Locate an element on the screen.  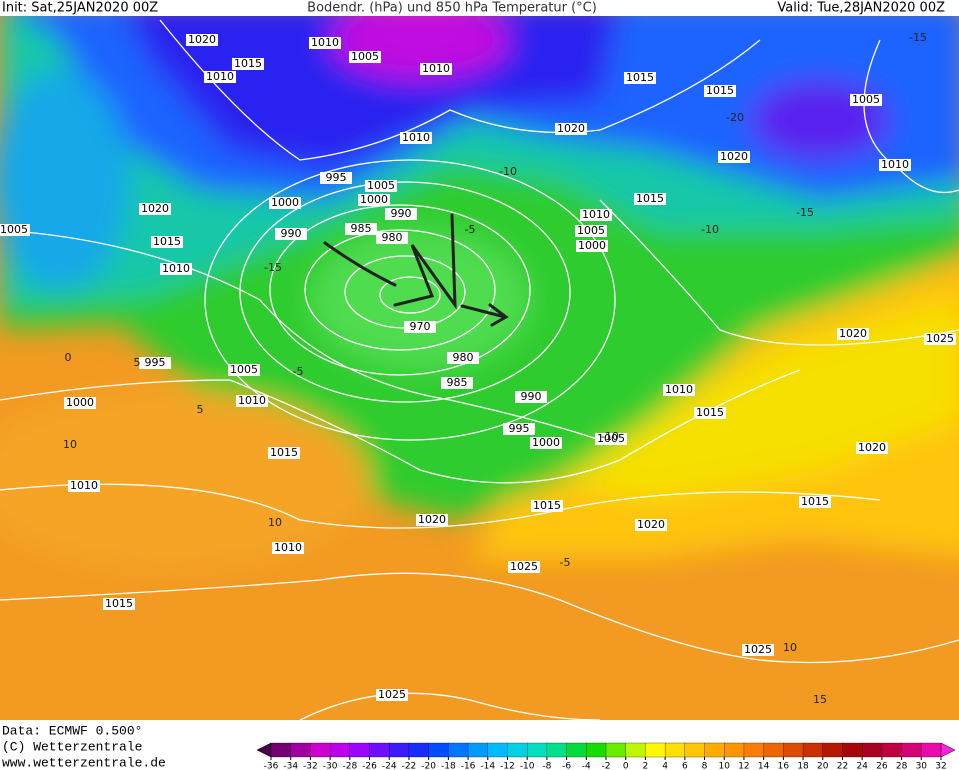
colorbar-tick-label: -36 is located at coordinates (271, 766).